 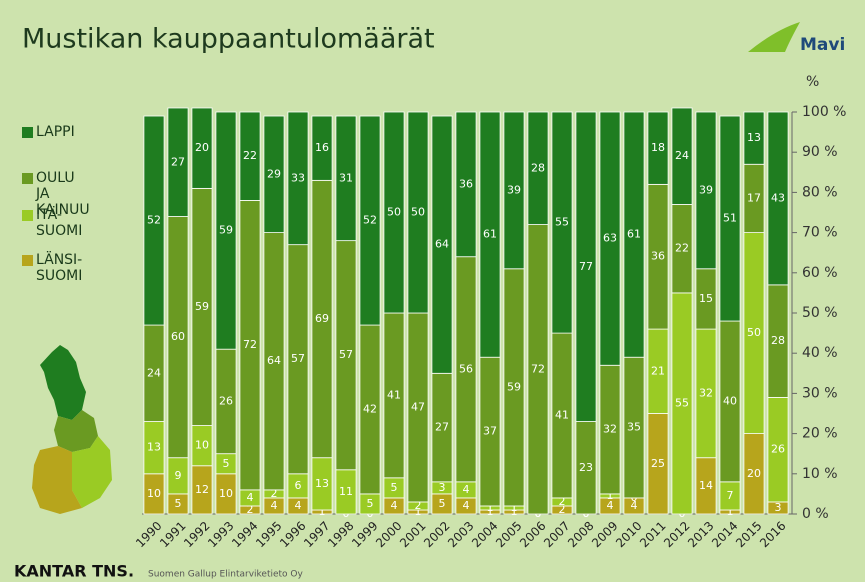 What do you see at coordinates (820, 393) in the screenshot?
I see `y-tick-label: 30 %` at bounding box center [820, 393].